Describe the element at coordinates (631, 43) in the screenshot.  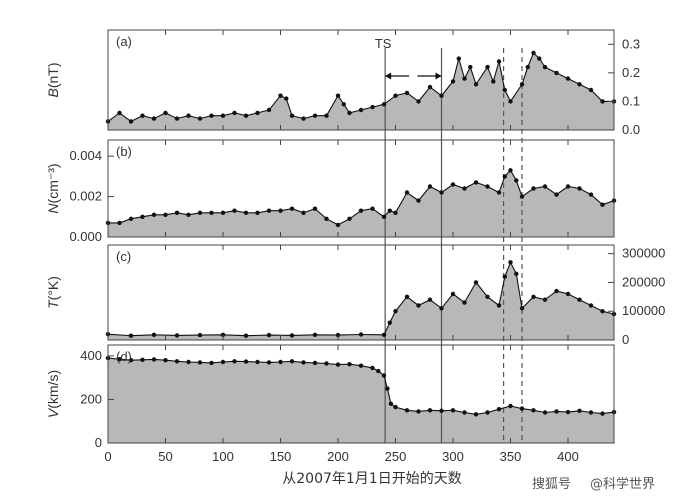
I see `ytick-label-B: 0.3` at that location.